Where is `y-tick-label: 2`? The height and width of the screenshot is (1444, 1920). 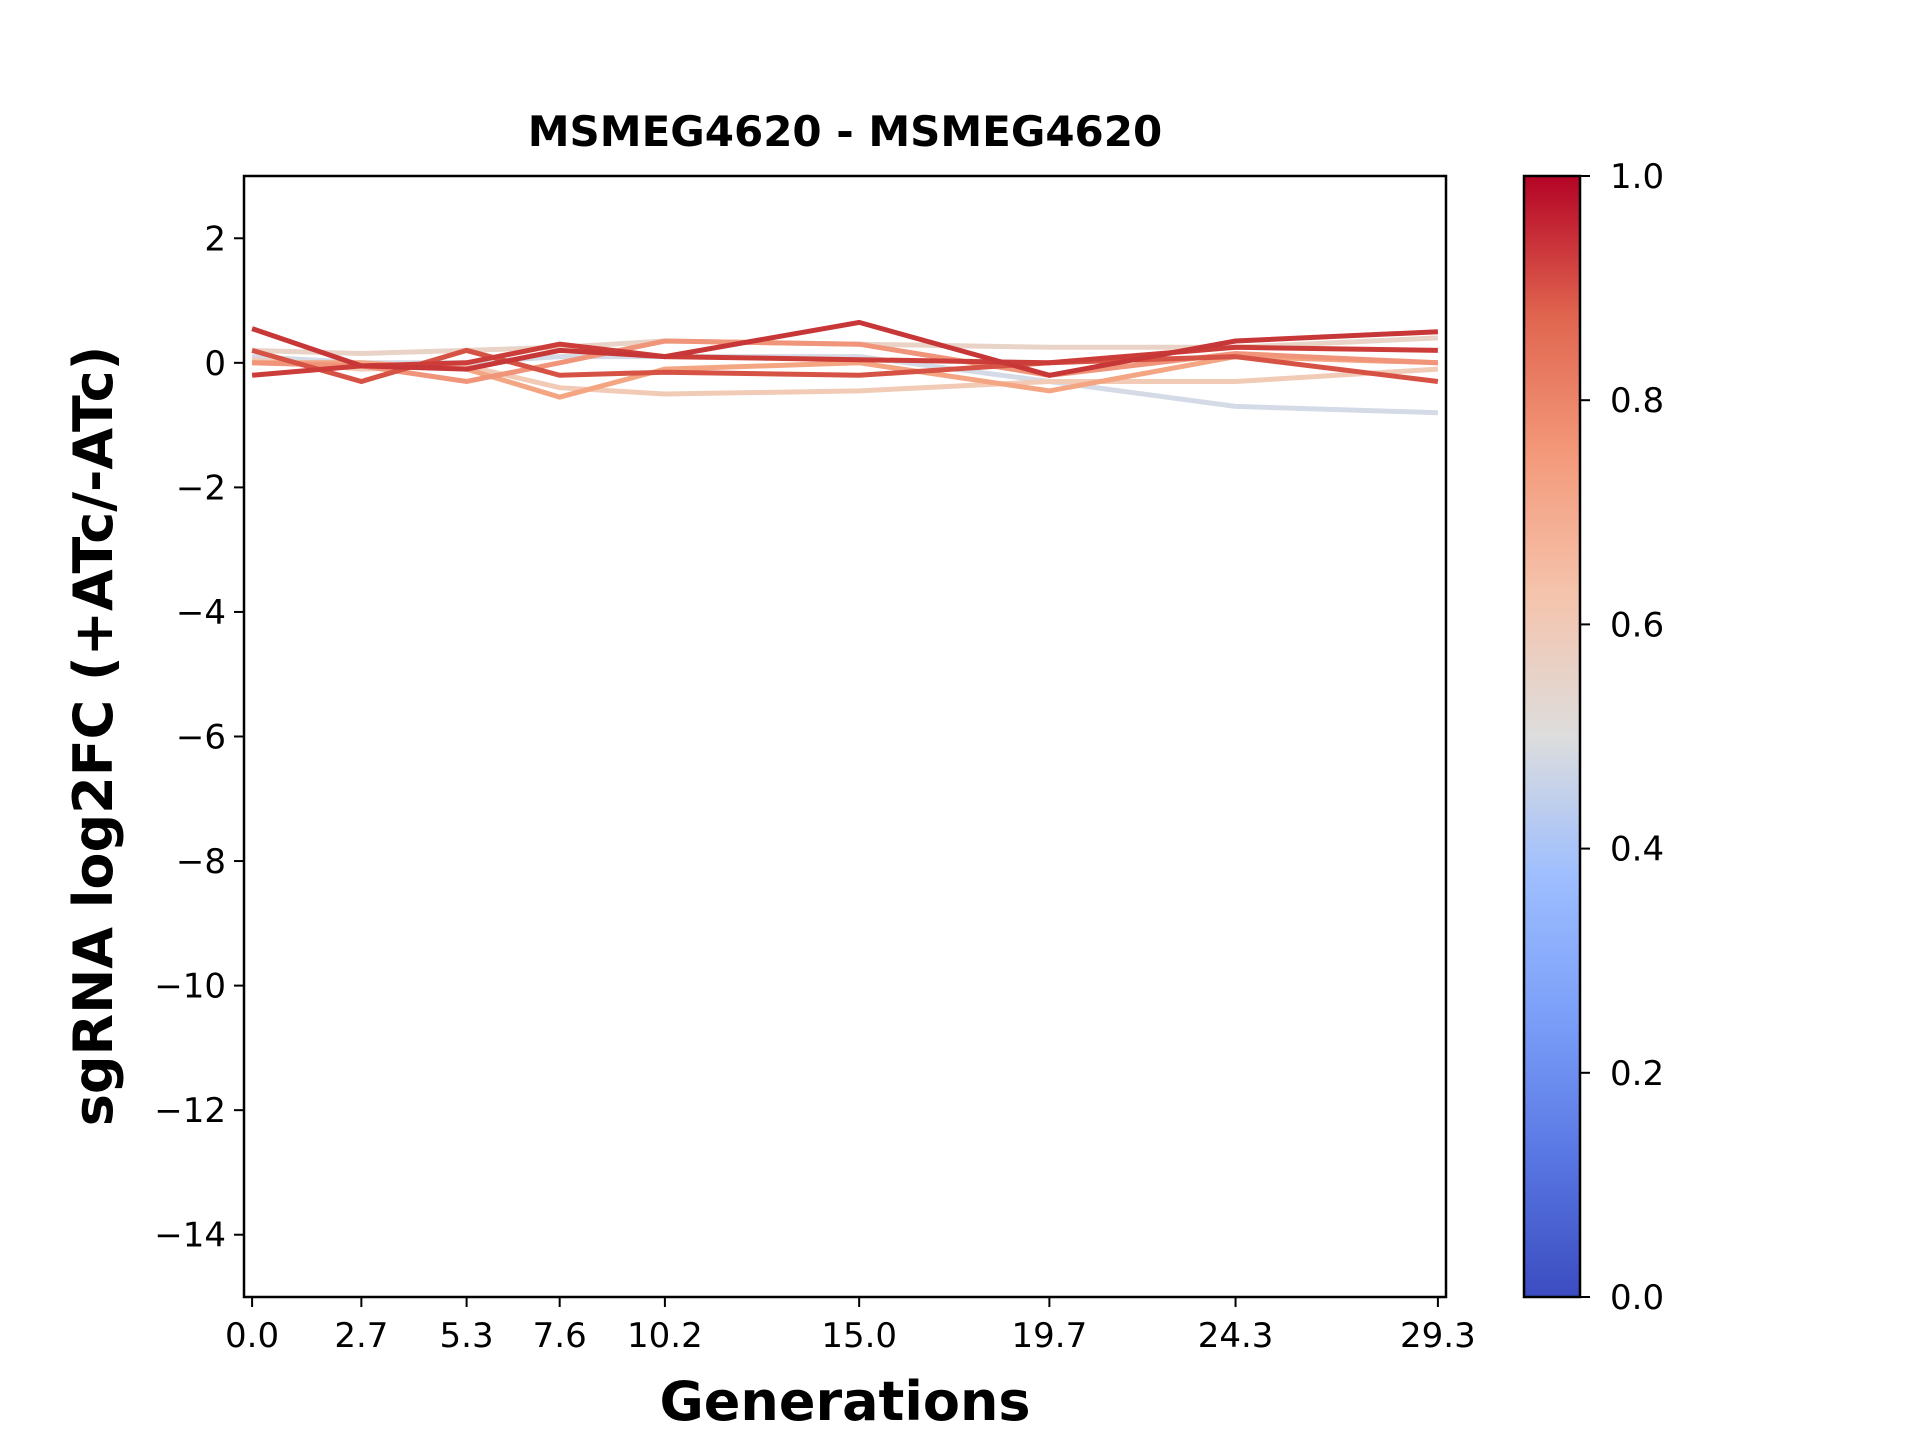
y-tick-label: 2 is located at coordinates (215, 239).